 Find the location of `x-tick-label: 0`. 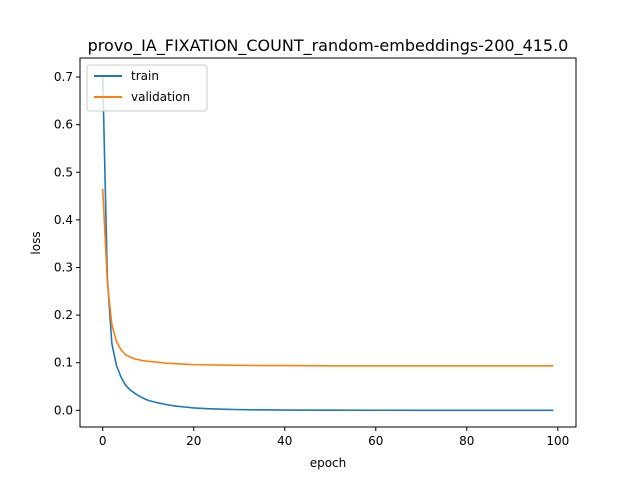

x-tick-label: 0 is located at coordinates (103, 441).